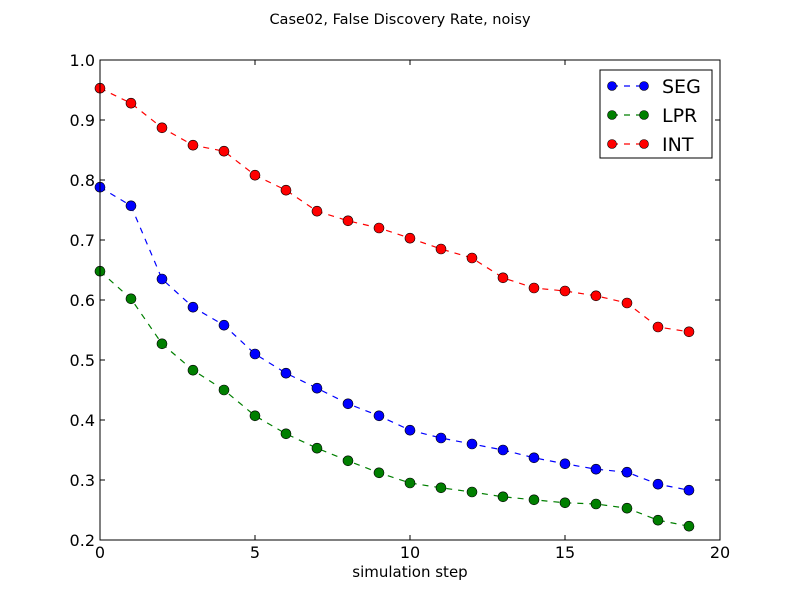 This screenshot has height=600, width=800. I want to click on y-tick-label: 1.0, so click(82, 60).